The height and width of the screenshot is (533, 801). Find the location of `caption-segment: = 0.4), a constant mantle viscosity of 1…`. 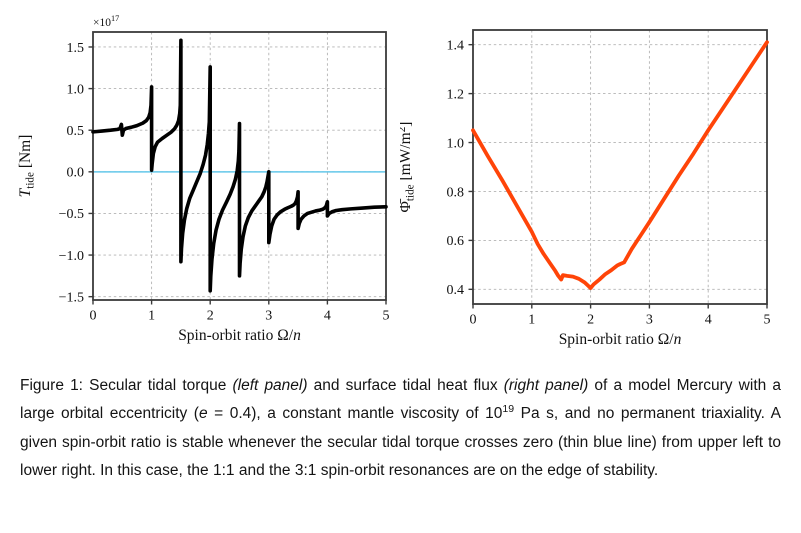

caption-segment: = 0.4), a constant mantle viscosity of 1… is located at coordinates (355, 414).